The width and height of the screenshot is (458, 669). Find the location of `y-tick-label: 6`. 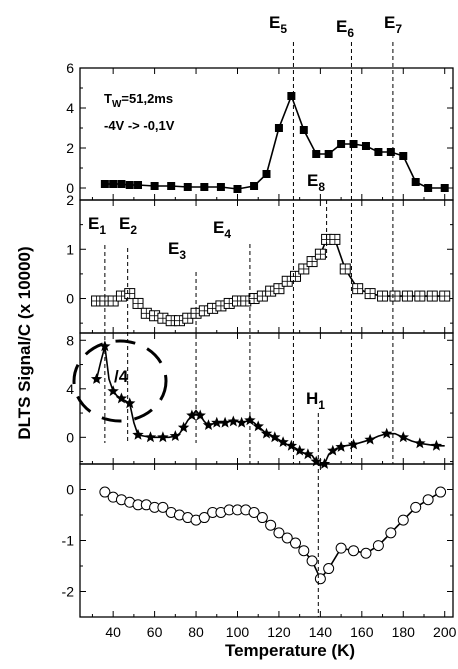

y-tick-label: 6 is located at coordinates (70, 68).